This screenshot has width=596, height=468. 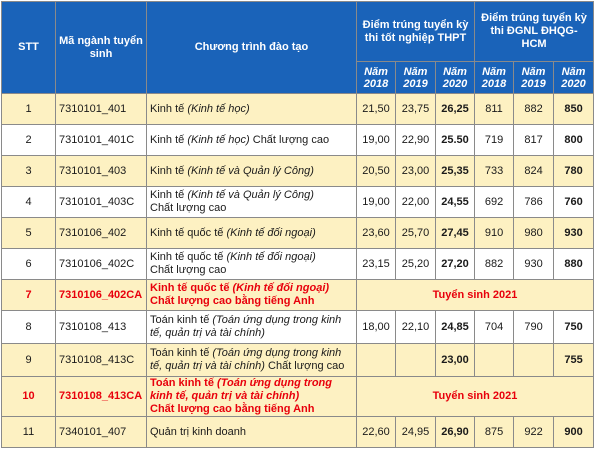 What do you see at coordinates (251, 109) in the screenshot?
I see `cell-program: Kinh tế (Kinh tế học)` at bounding box center [251, 109].